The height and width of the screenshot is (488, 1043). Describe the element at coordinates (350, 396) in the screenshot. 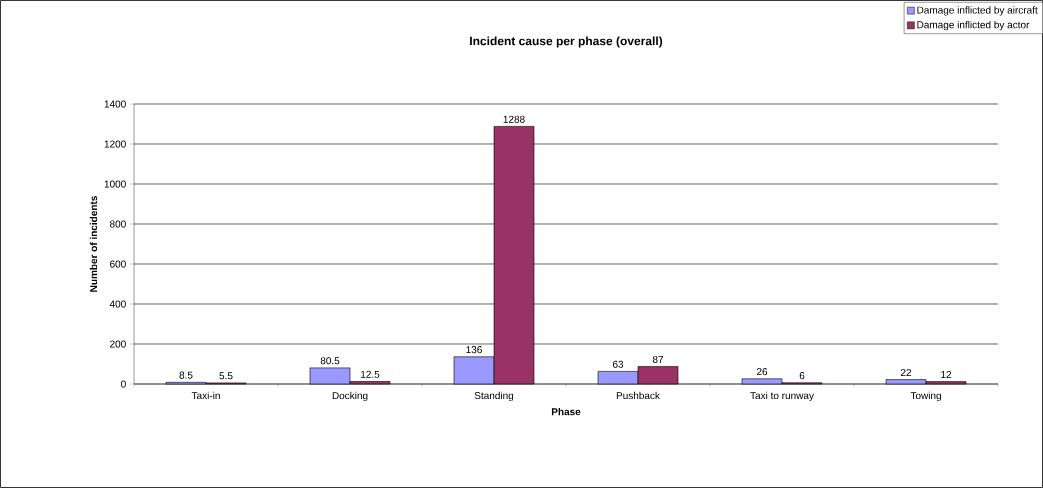

I see `x-tick-label: Docking` at that location.